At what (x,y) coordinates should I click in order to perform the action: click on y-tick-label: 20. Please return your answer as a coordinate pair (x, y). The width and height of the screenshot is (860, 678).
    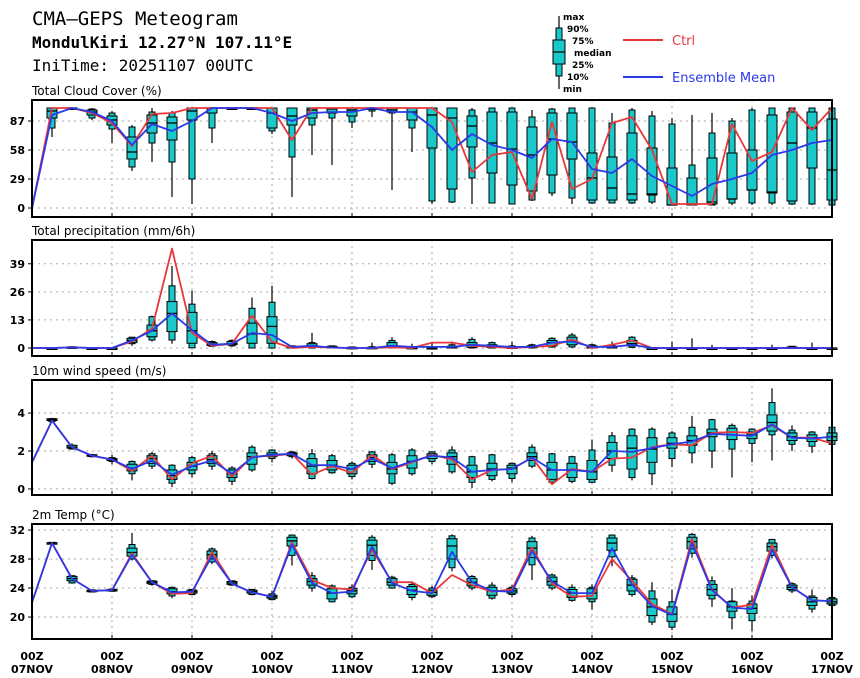
    Looking at the image, I should click on (18, 617).